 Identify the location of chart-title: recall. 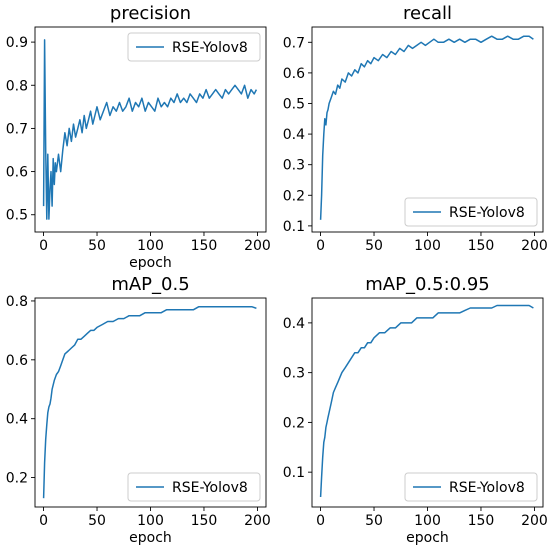
(427, 13).